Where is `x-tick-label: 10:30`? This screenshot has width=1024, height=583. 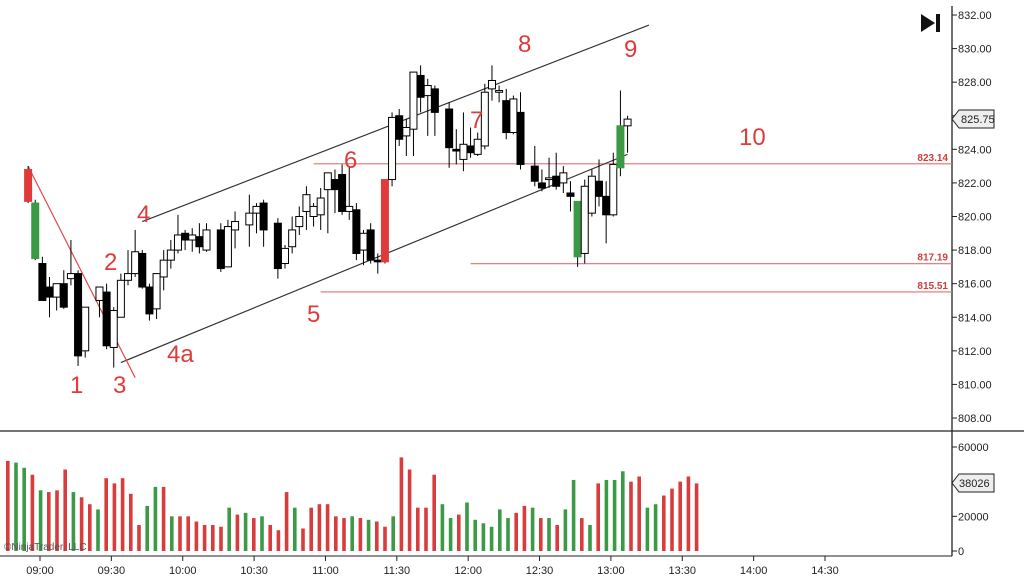
x-tick-label: 10:30 is located at coordinates (254, 571).